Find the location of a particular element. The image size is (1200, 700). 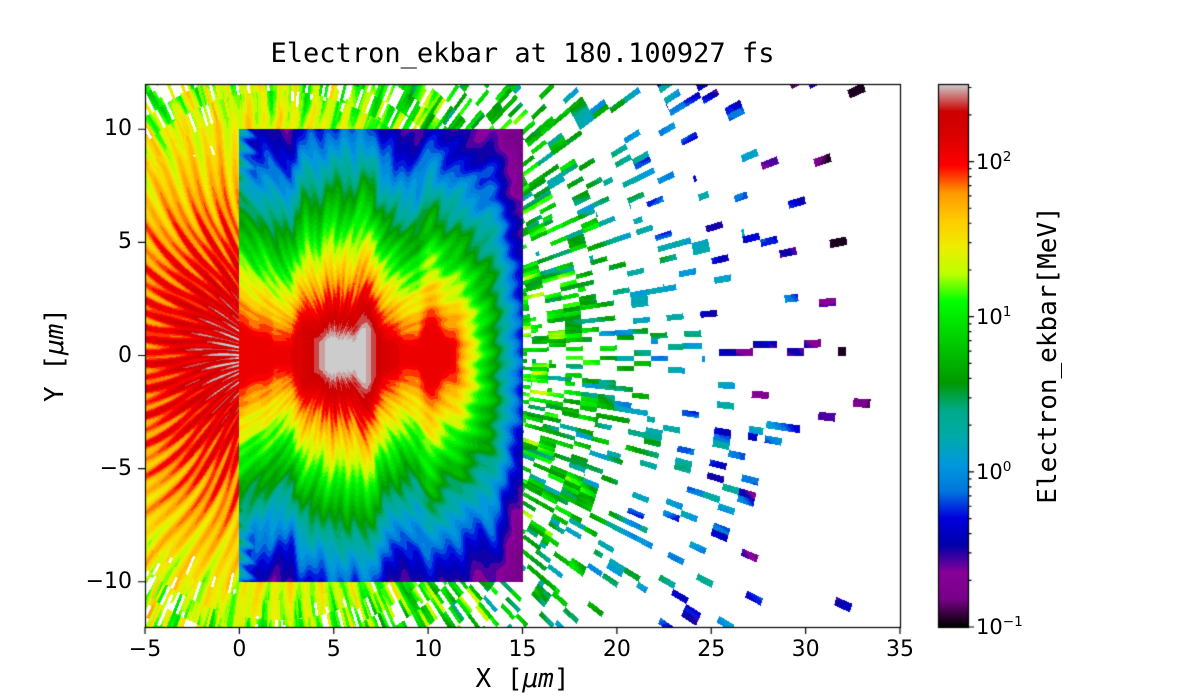

x-tick-label: 0 is located at coordinates (239, 649).